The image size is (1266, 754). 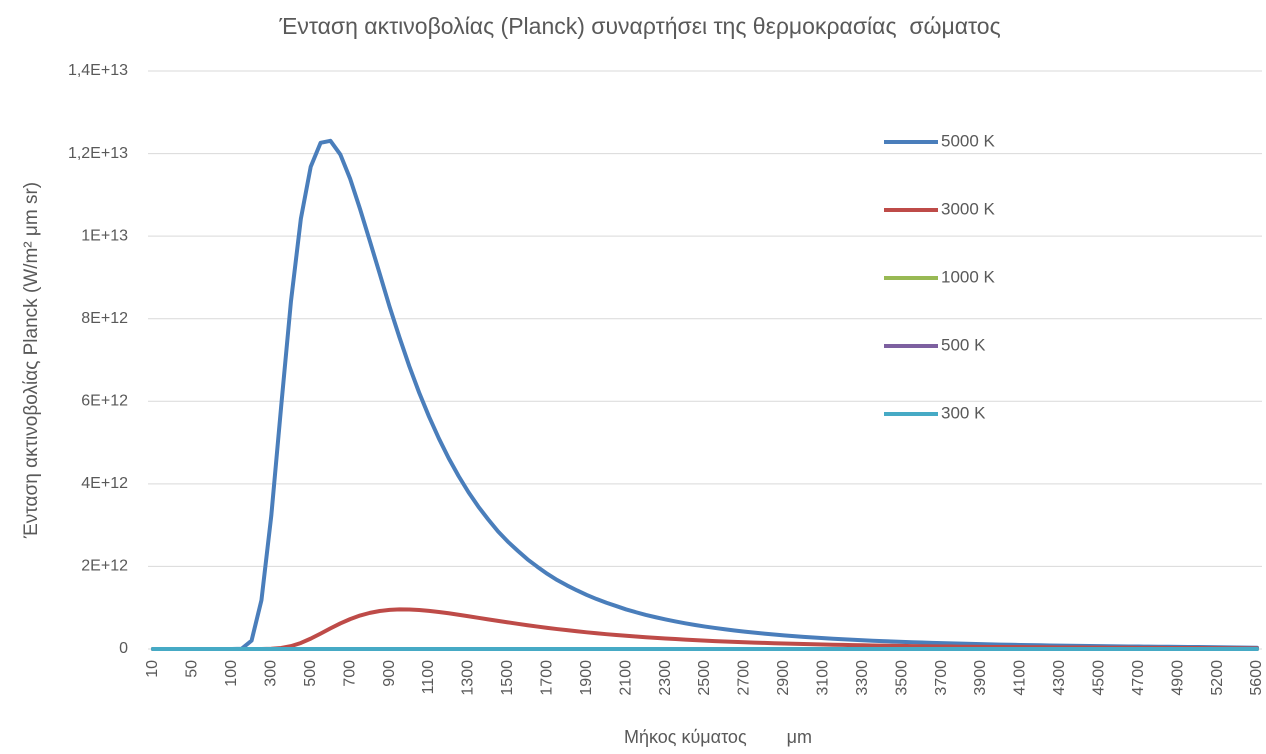 I want to click on x-tick-label: 1100, so click(x=428, y=677).